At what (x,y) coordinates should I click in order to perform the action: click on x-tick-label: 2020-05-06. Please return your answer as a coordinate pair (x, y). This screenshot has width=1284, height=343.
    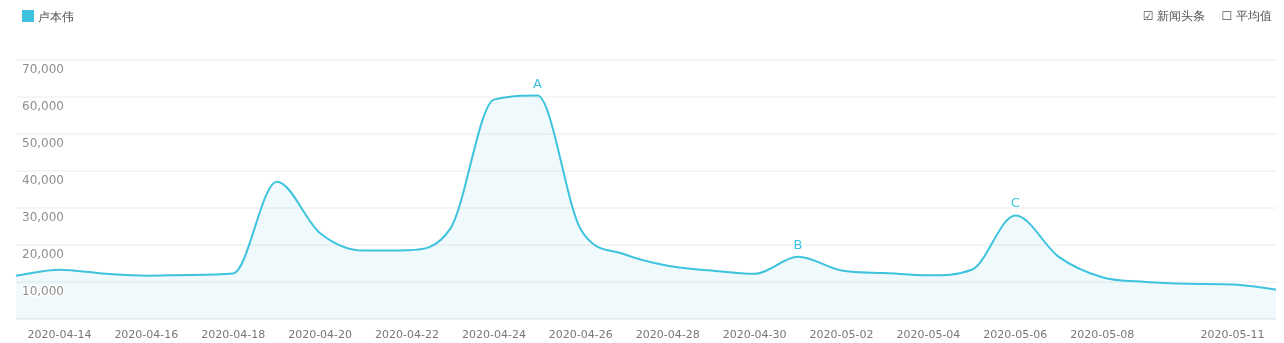
    Looking at the image, I should click on (1015, 334).